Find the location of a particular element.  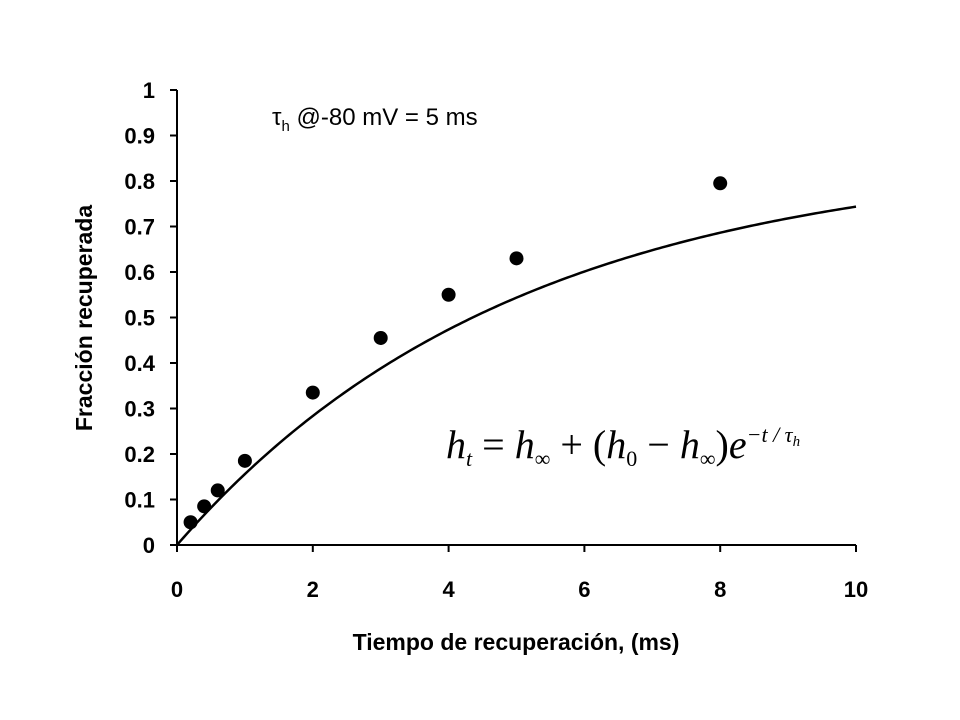

y-tick-label: 0.2 is located at coordinates (139, 454).